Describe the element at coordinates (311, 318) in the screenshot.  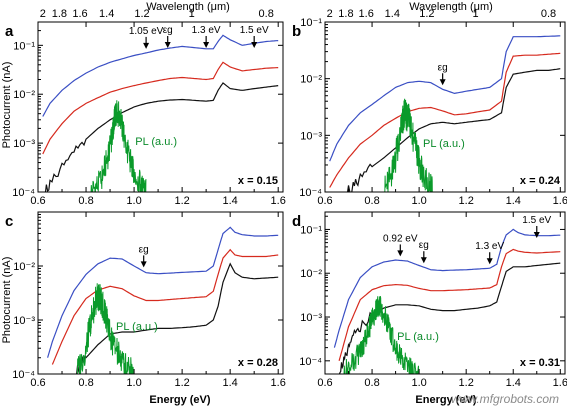
I see `y-tick-label-d: 10⁻³` at that location.